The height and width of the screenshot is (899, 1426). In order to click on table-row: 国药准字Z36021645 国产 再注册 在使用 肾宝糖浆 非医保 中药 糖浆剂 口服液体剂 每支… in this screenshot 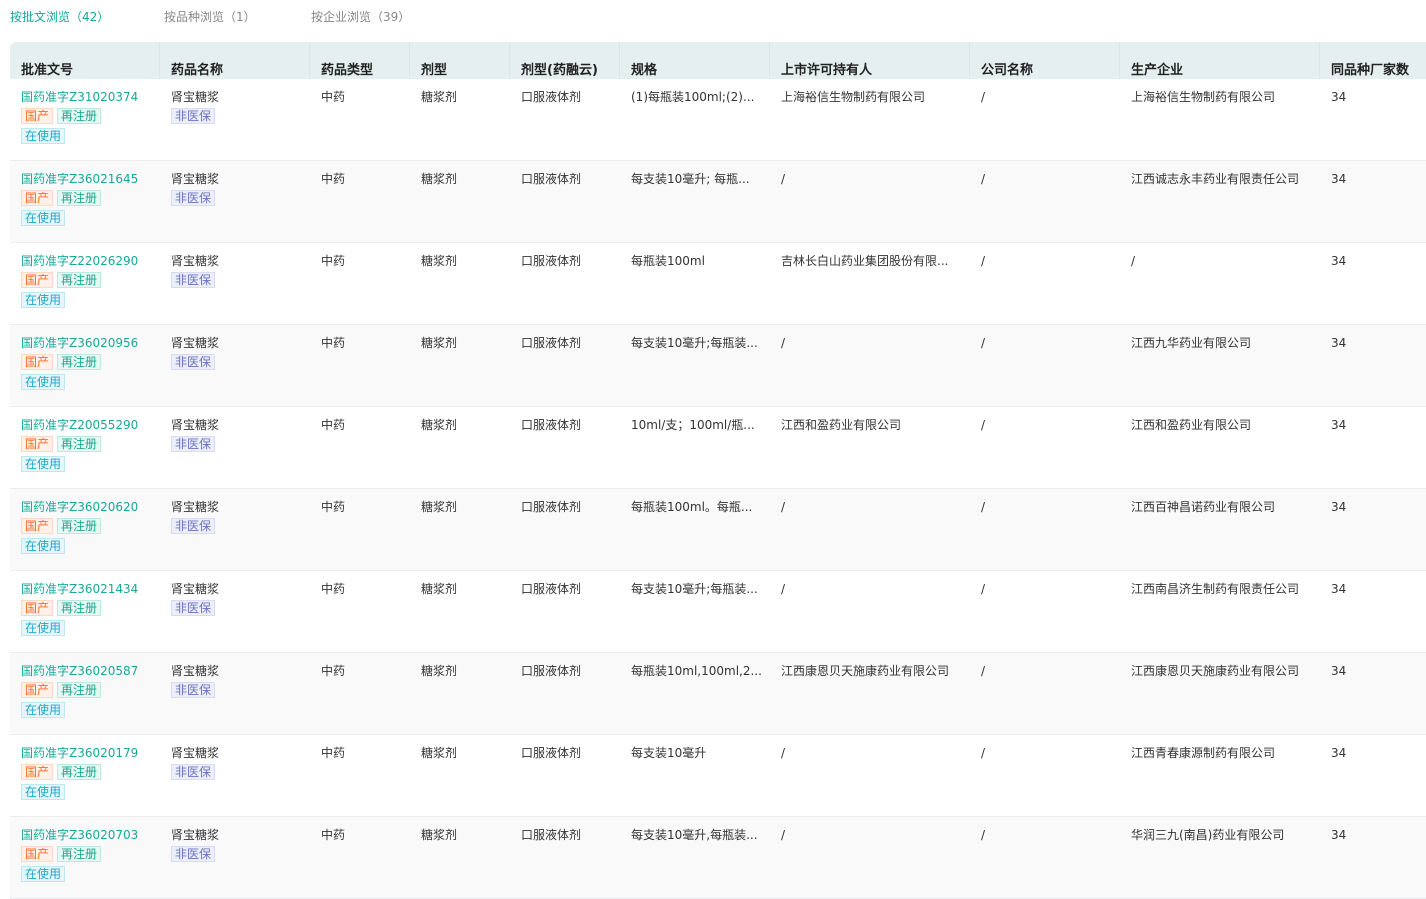, I will do `click(718, 202)`.